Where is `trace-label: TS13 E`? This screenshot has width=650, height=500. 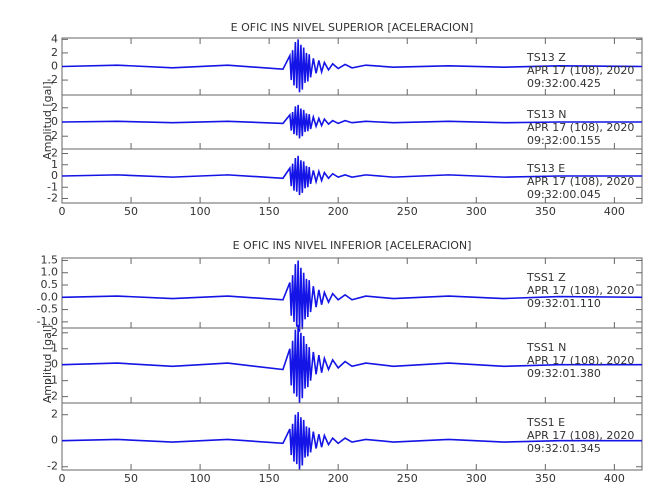 trace-label: TS13 E is located at coordinates (545, 168).